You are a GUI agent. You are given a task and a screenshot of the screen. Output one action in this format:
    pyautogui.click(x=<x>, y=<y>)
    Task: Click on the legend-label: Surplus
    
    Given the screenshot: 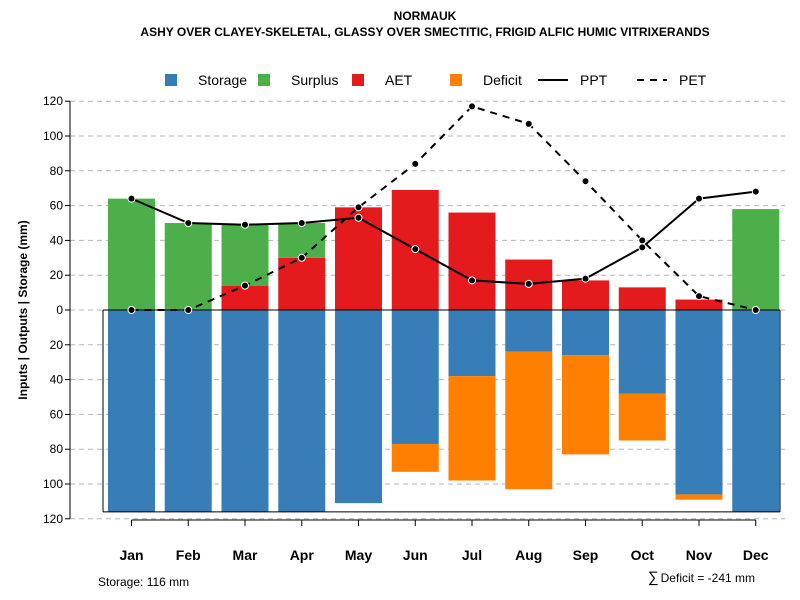 What is the action you would take?
    pyautogui.click(x=314, y=80)
    